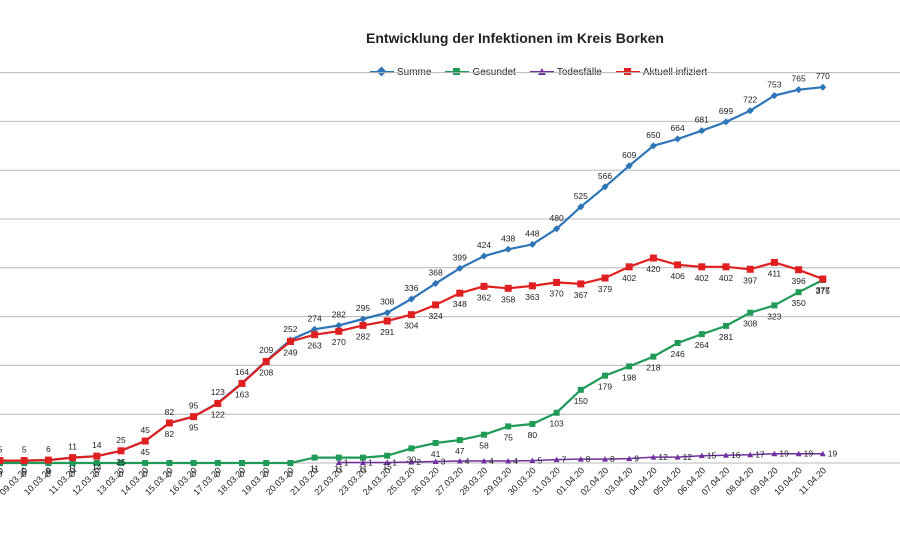 The height and width of the screenshot is (540, 900). Describe the element at coordinates (736, 455) in the screenshot. I see `data-label-todesf-lle-30: 16` at that location.